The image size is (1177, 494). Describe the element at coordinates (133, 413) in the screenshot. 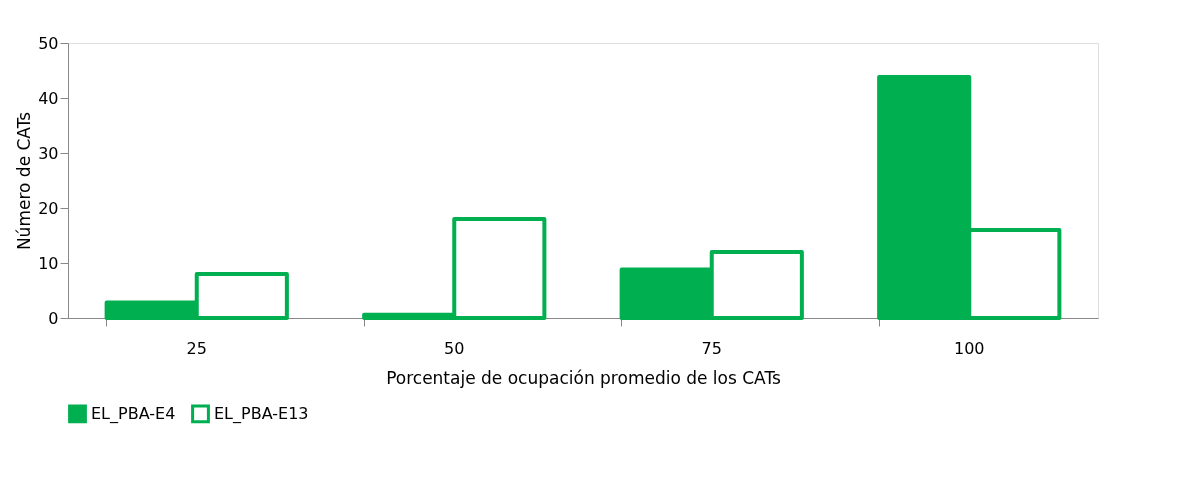

I see `legend-label: EL_PBA-E4` at that location.